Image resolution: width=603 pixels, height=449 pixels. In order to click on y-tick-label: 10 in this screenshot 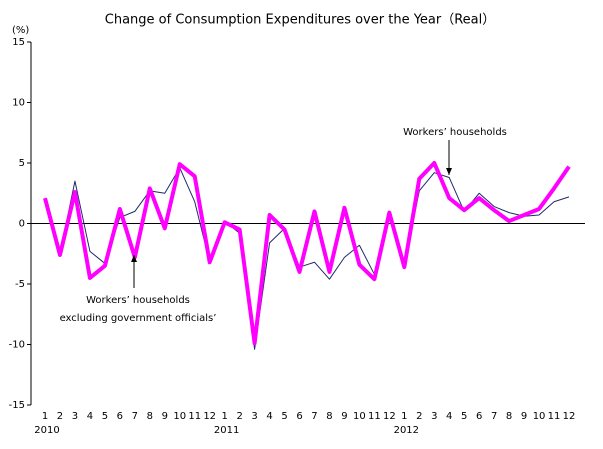, I will do `click(18, 103)`.